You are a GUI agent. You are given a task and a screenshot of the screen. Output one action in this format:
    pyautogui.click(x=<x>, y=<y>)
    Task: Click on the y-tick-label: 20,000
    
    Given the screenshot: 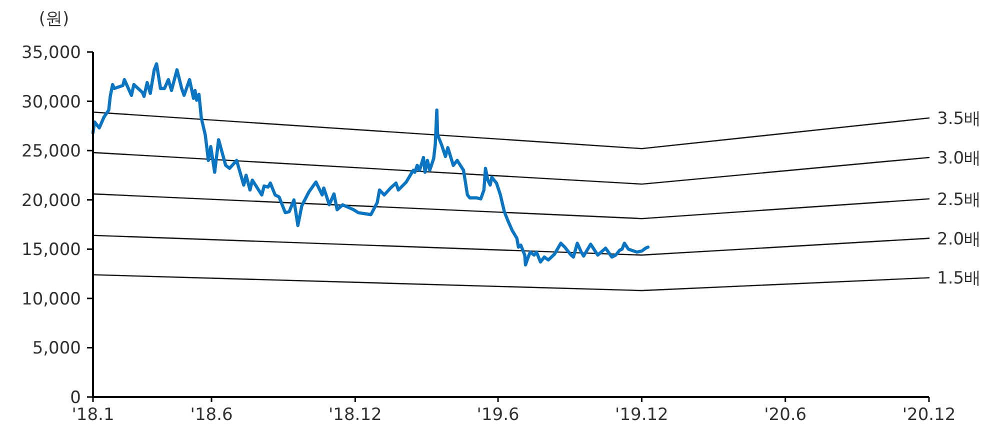 What is the action you would take?
    pyautogui.click(x=51, y=200)
    